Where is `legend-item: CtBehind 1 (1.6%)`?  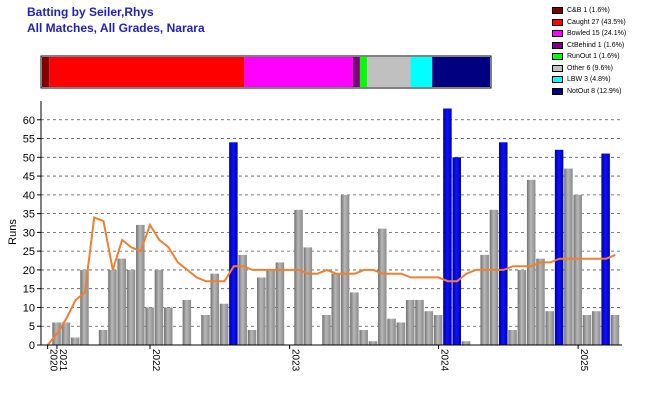
legend-item: CtBehind 1 (1.6%) is located at coordinates (600, 46).